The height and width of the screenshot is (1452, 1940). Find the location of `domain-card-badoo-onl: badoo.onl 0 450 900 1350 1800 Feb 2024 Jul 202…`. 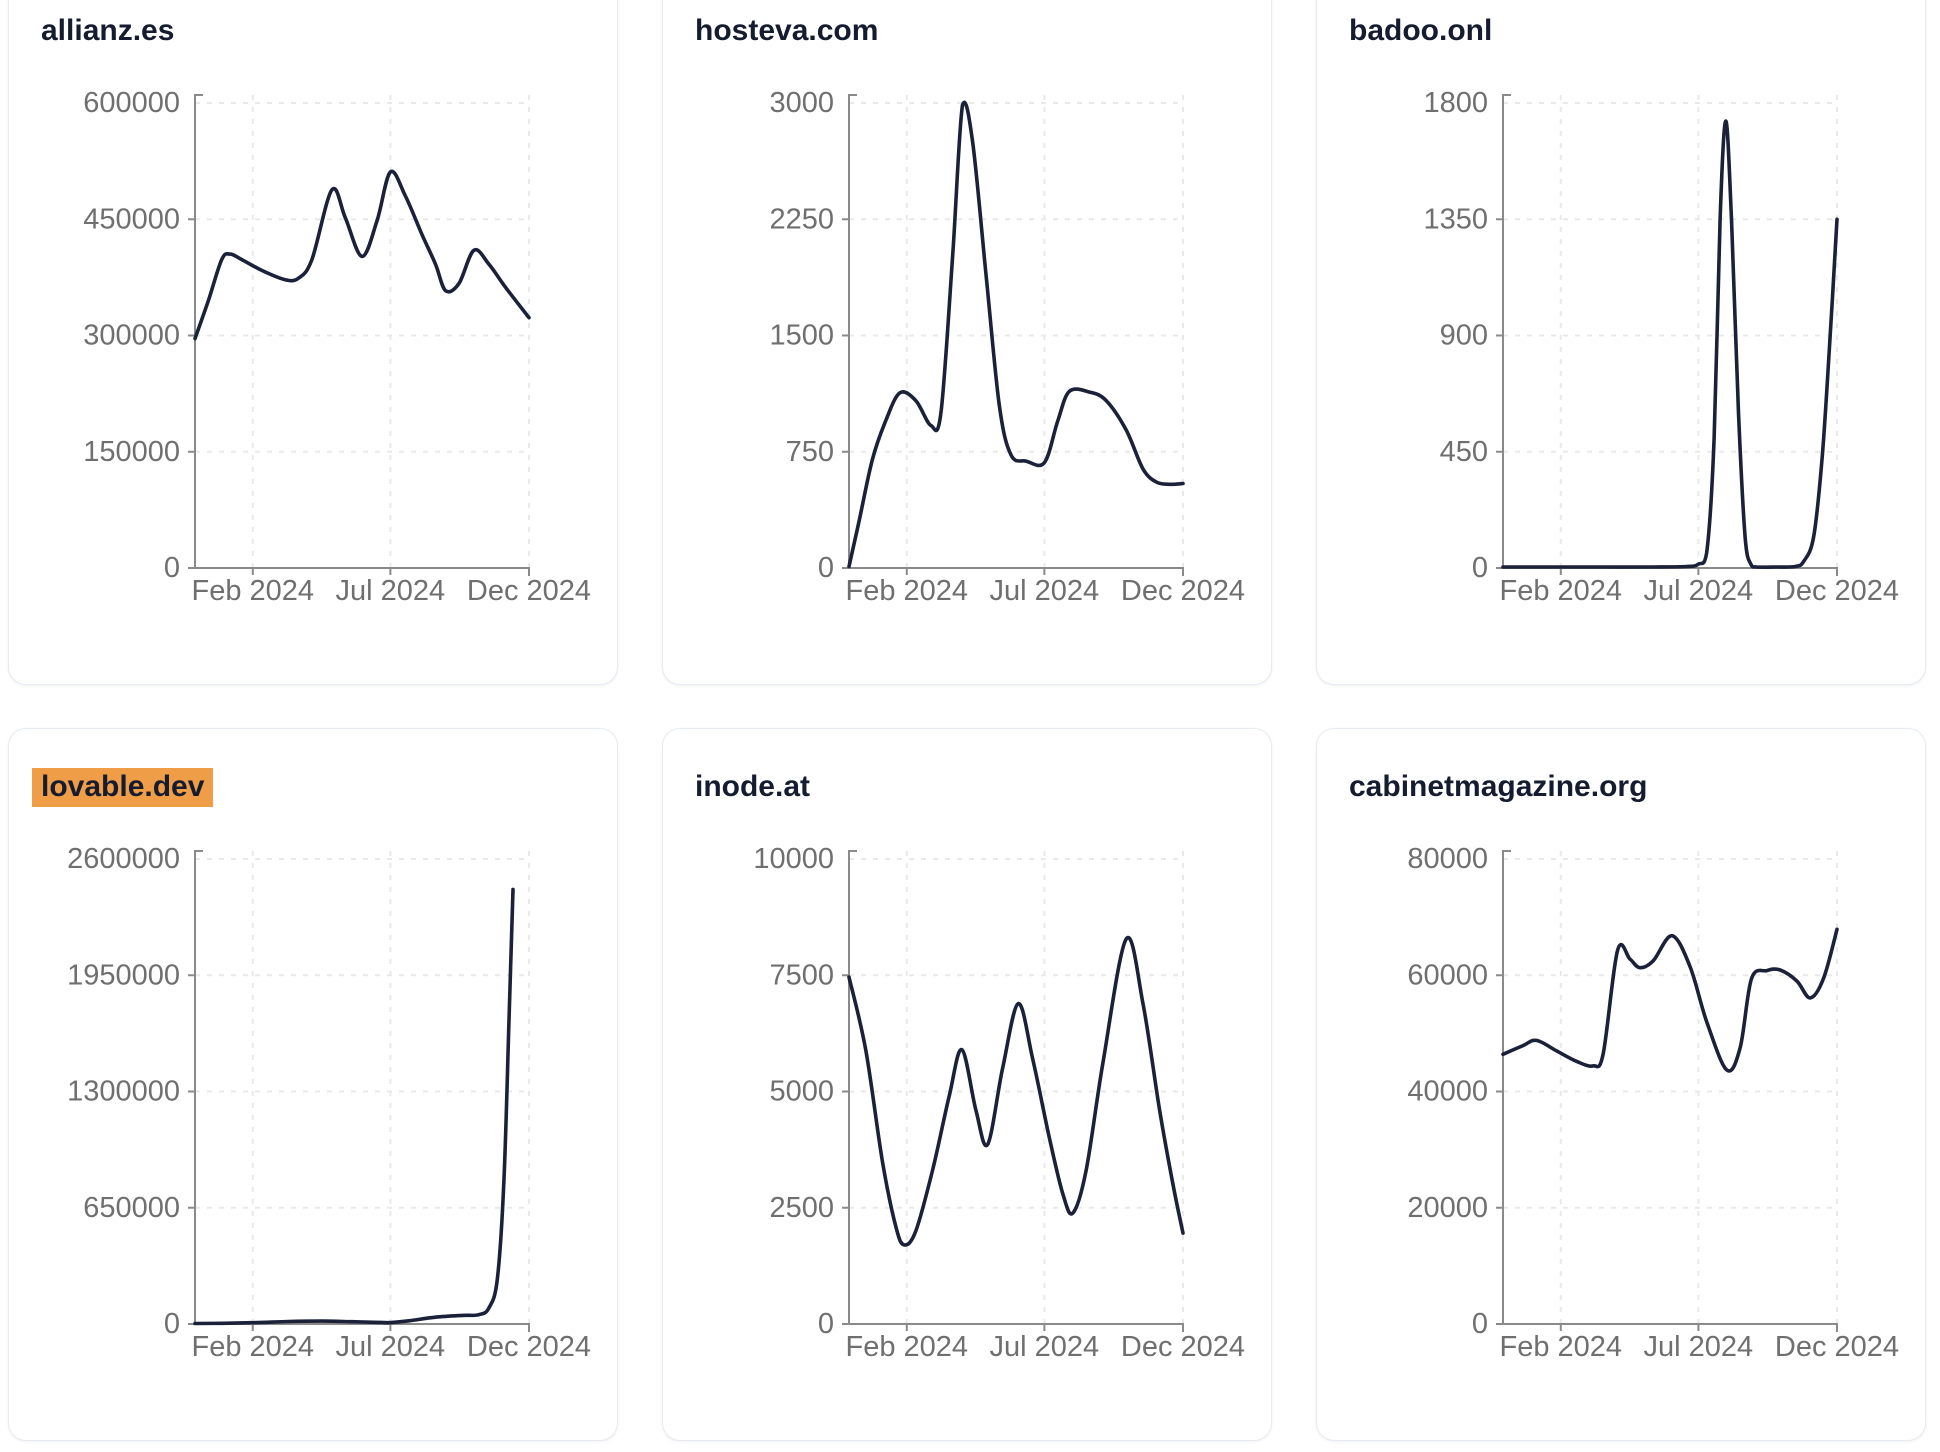

domain-card-badoo-onl: badoo.onl 0 450 900 1350 1800 Feb 2024 Jul 202… is located at coordinates (1621, 342).